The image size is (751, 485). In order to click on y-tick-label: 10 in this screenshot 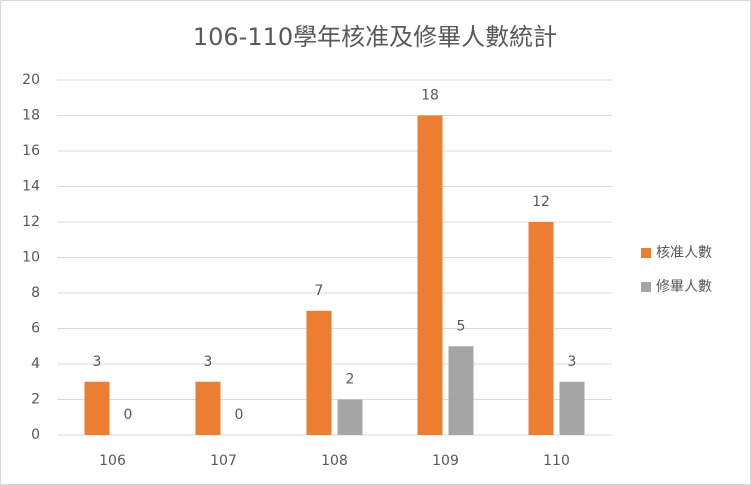, I will do `click(31, 258)`.